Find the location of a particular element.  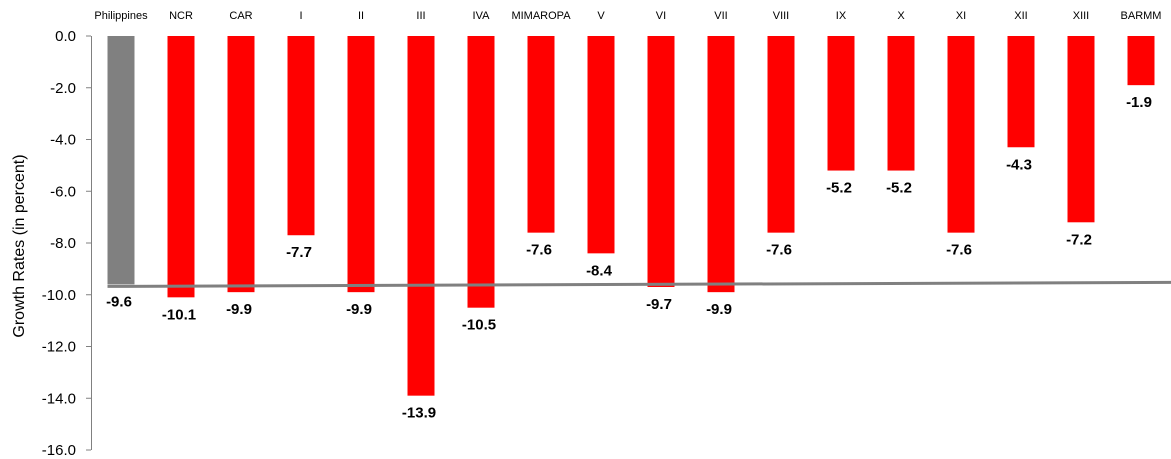

bar-region-iii is located at coordinates (421, 216).